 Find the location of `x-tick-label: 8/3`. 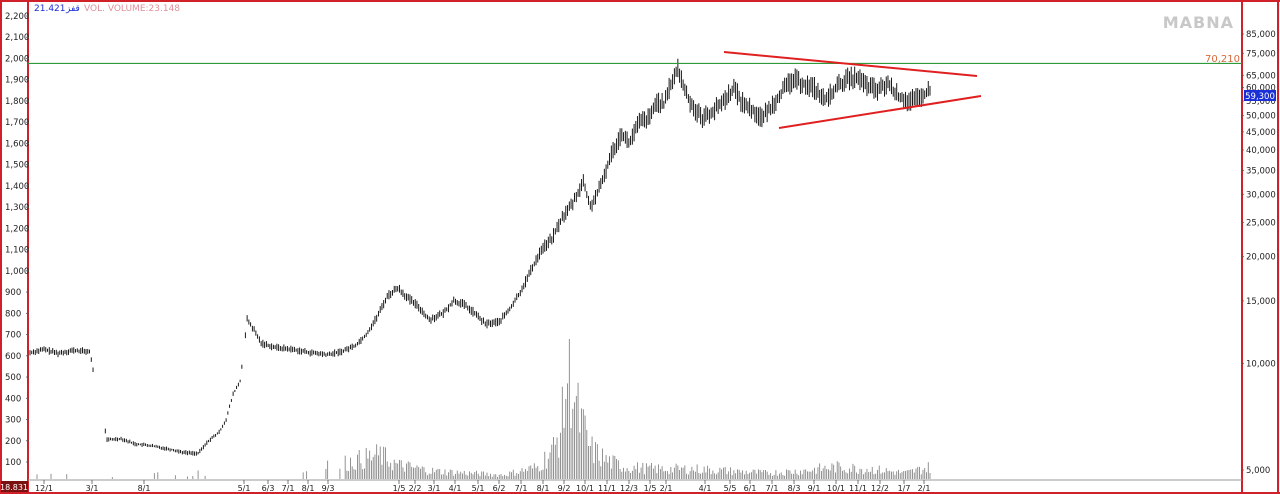

x-tick-label: 8/3 is located at coordinates (794, 488).